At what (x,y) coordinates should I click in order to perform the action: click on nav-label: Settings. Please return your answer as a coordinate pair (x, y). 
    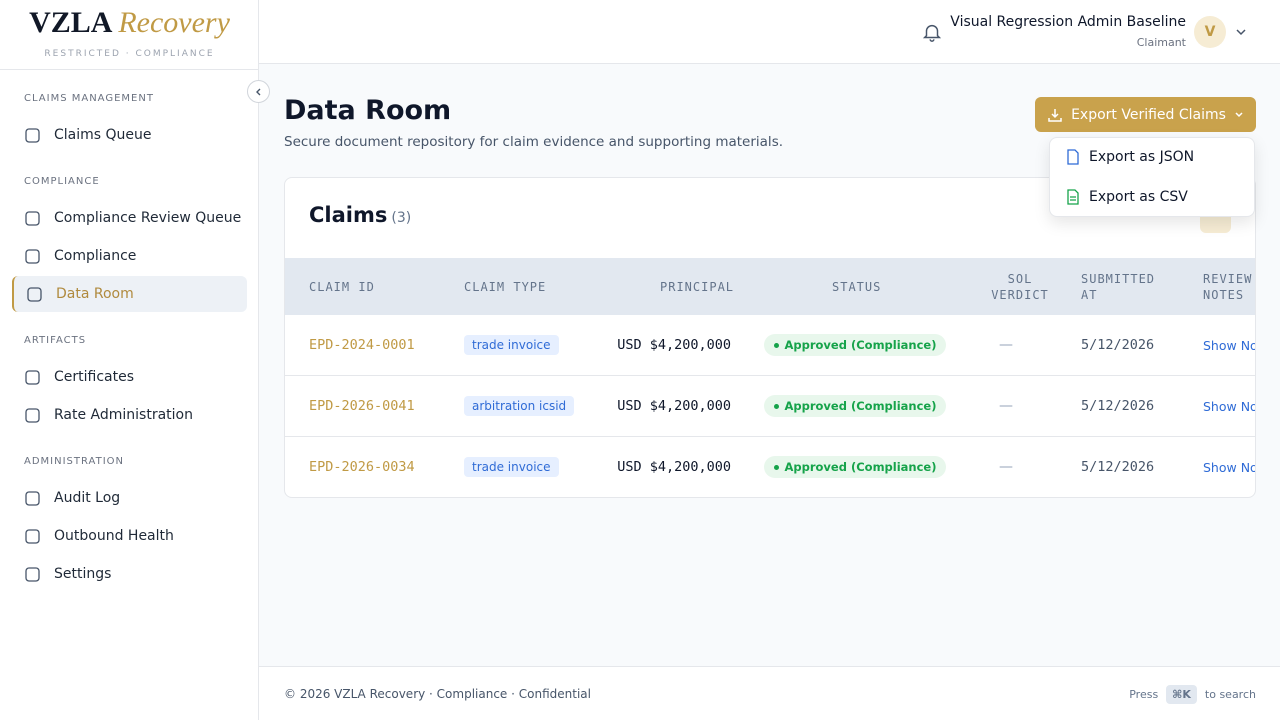
    Looking at the image, I should click on (83, 574).